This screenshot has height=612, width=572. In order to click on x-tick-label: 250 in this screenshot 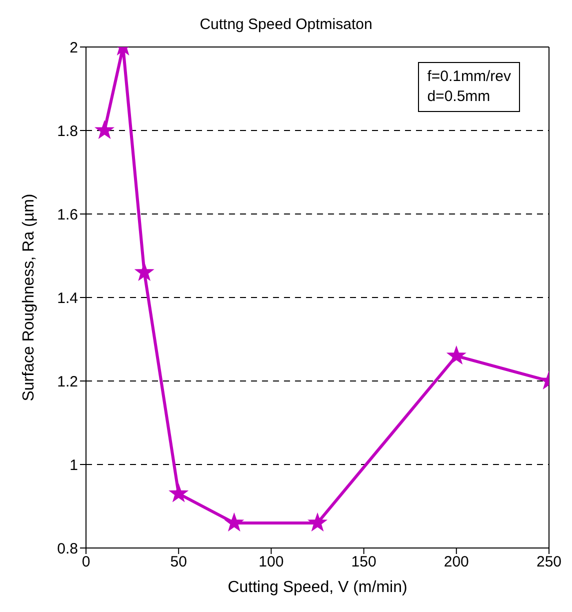, I will do `click(549, 562)`.